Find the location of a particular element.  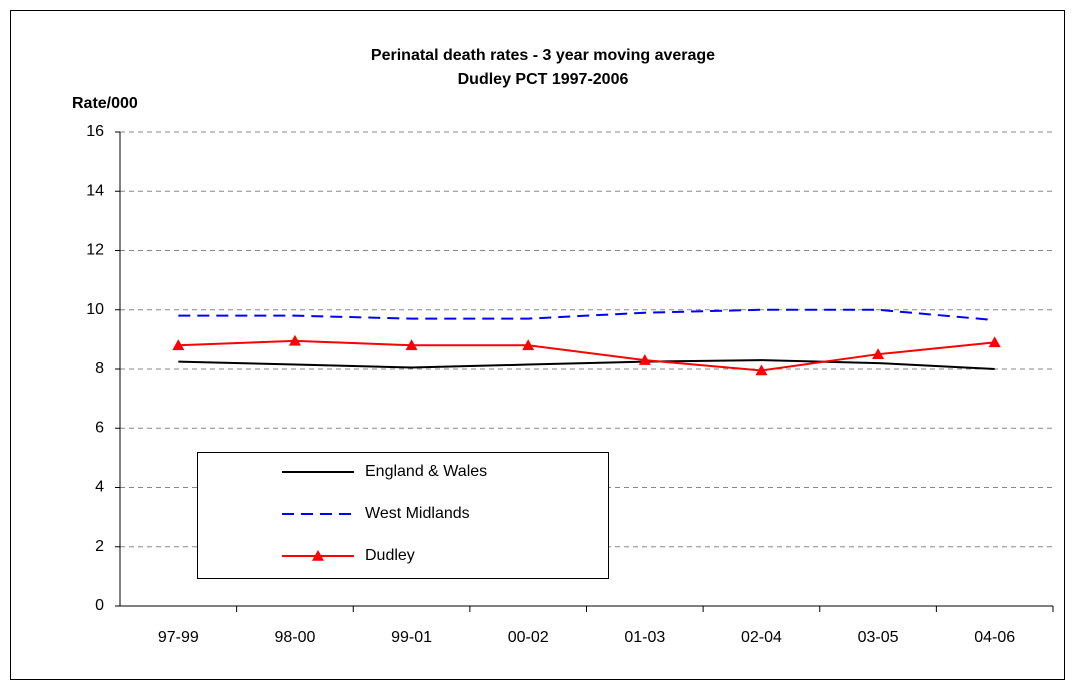

legend-label: West Midlands is located at coordinates (417, 513).